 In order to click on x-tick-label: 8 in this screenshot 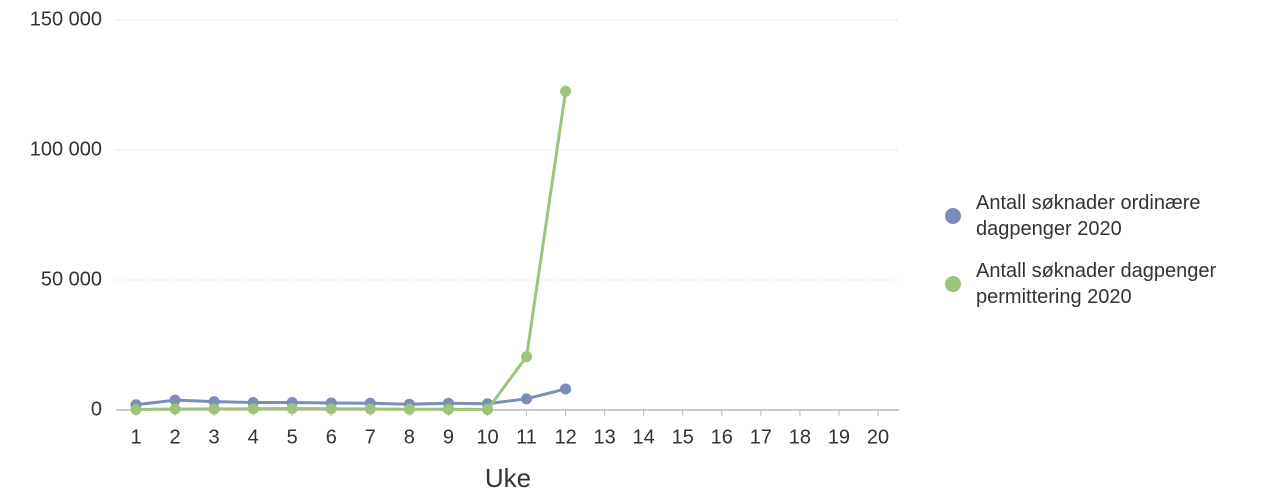, I will do `click(409, 437)`.